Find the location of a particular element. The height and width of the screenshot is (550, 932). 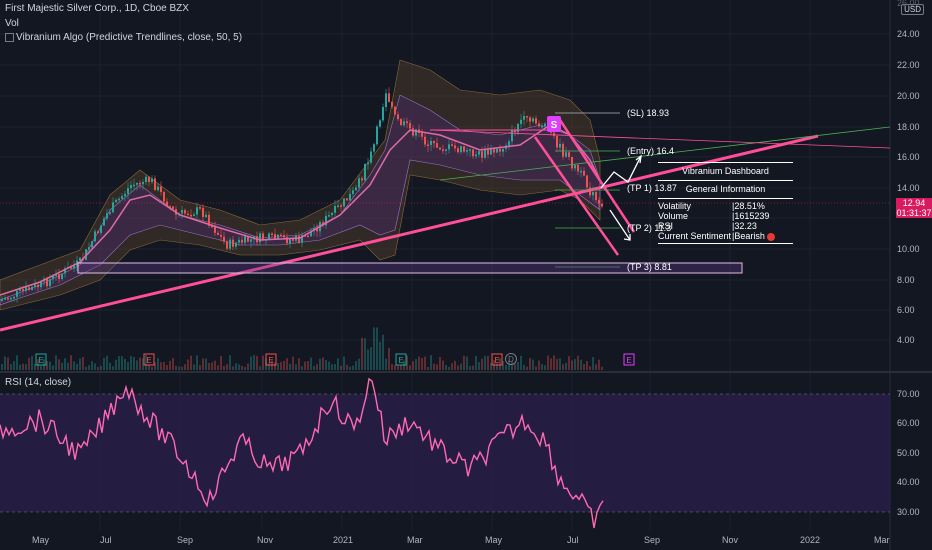

price-tick: 4.00 is located at coordinates (906, 340).